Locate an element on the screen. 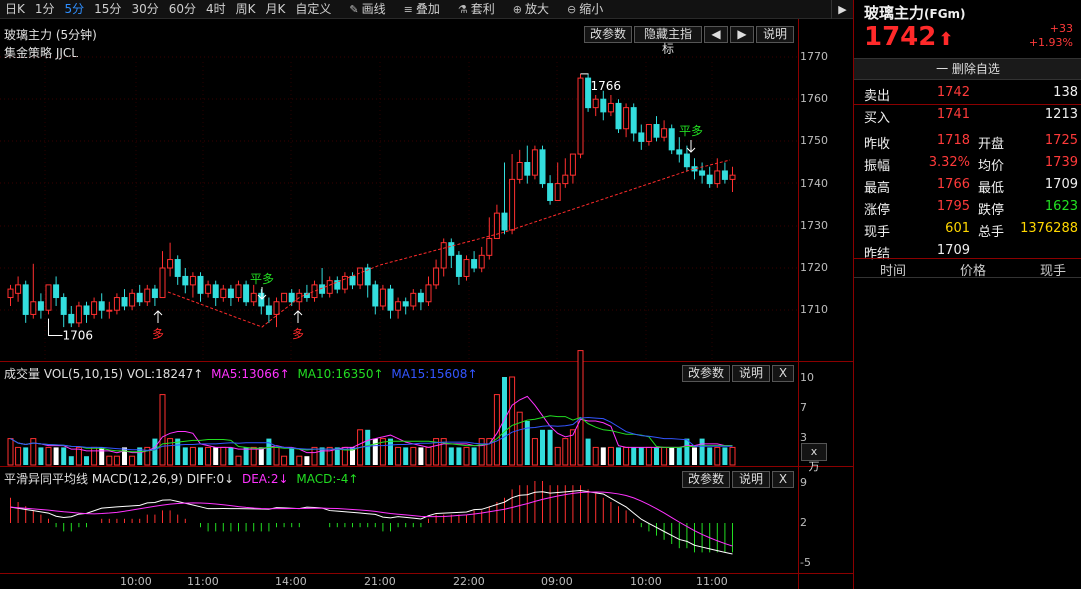 This screenshot has width=1081, height=589. toolbar-item: 自定义 is located at coordinates (313, 9).